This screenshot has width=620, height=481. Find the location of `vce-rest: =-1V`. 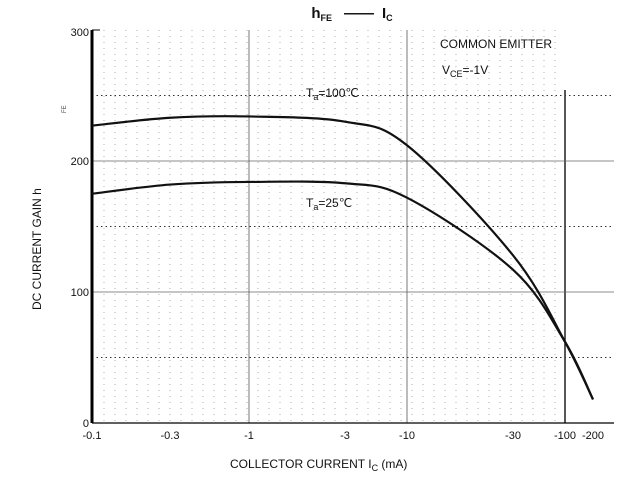

vce-rest: =-1V is located at coordinates (476, 70).